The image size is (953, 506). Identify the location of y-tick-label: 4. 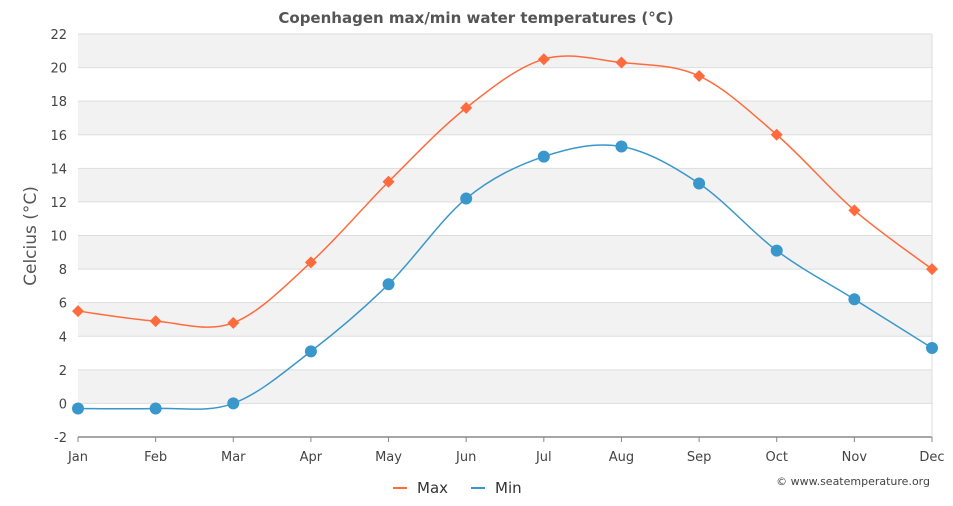
(63, 337).